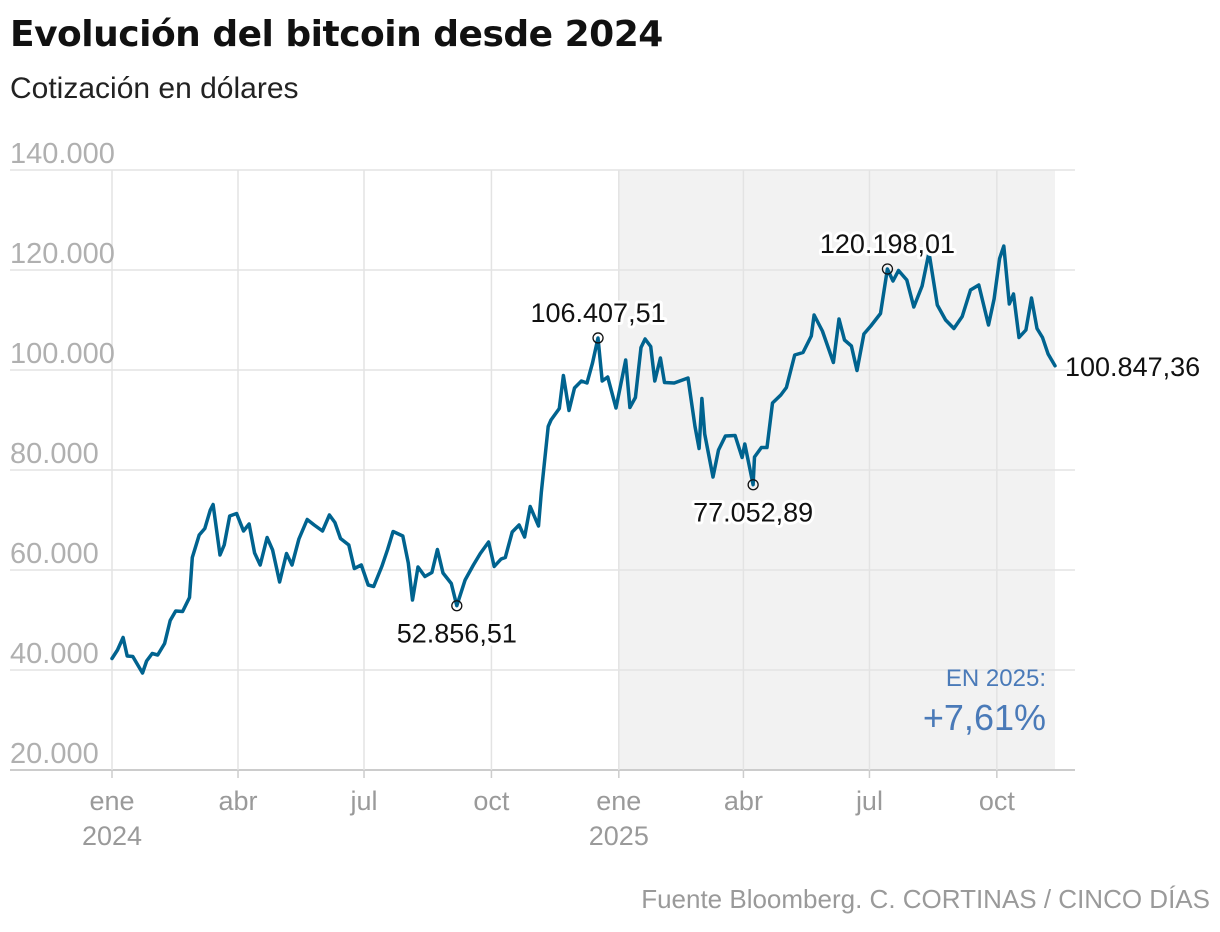  What do you see at coordinates (62, 154) in the screenshot?
I see `y-tick-label: 140.000` at bounding box center [62, 154].